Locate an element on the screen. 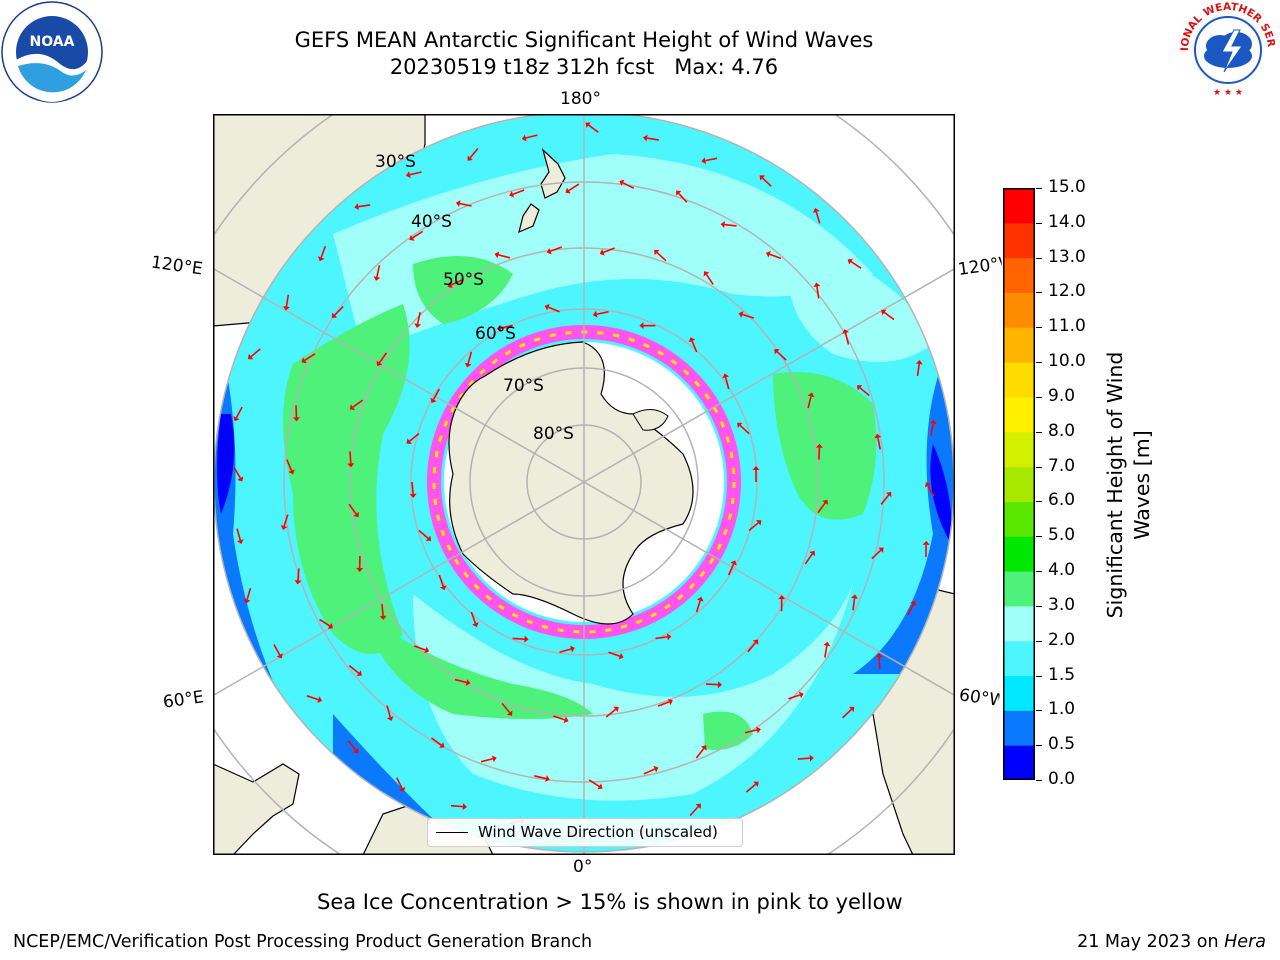  colorbar-tick-label: 7.0 is located at coordinates (1062, 465).